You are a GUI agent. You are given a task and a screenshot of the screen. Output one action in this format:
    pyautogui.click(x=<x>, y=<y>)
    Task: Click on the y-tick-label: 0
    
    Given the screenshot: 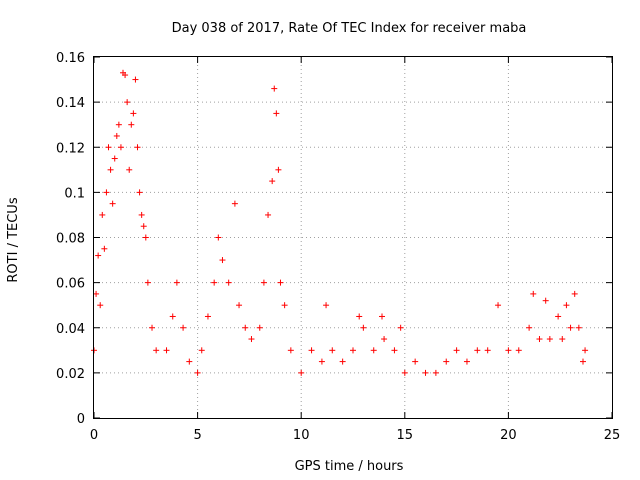 What is the action you would take?
    pyautogui.click(x=81, y=419)
    